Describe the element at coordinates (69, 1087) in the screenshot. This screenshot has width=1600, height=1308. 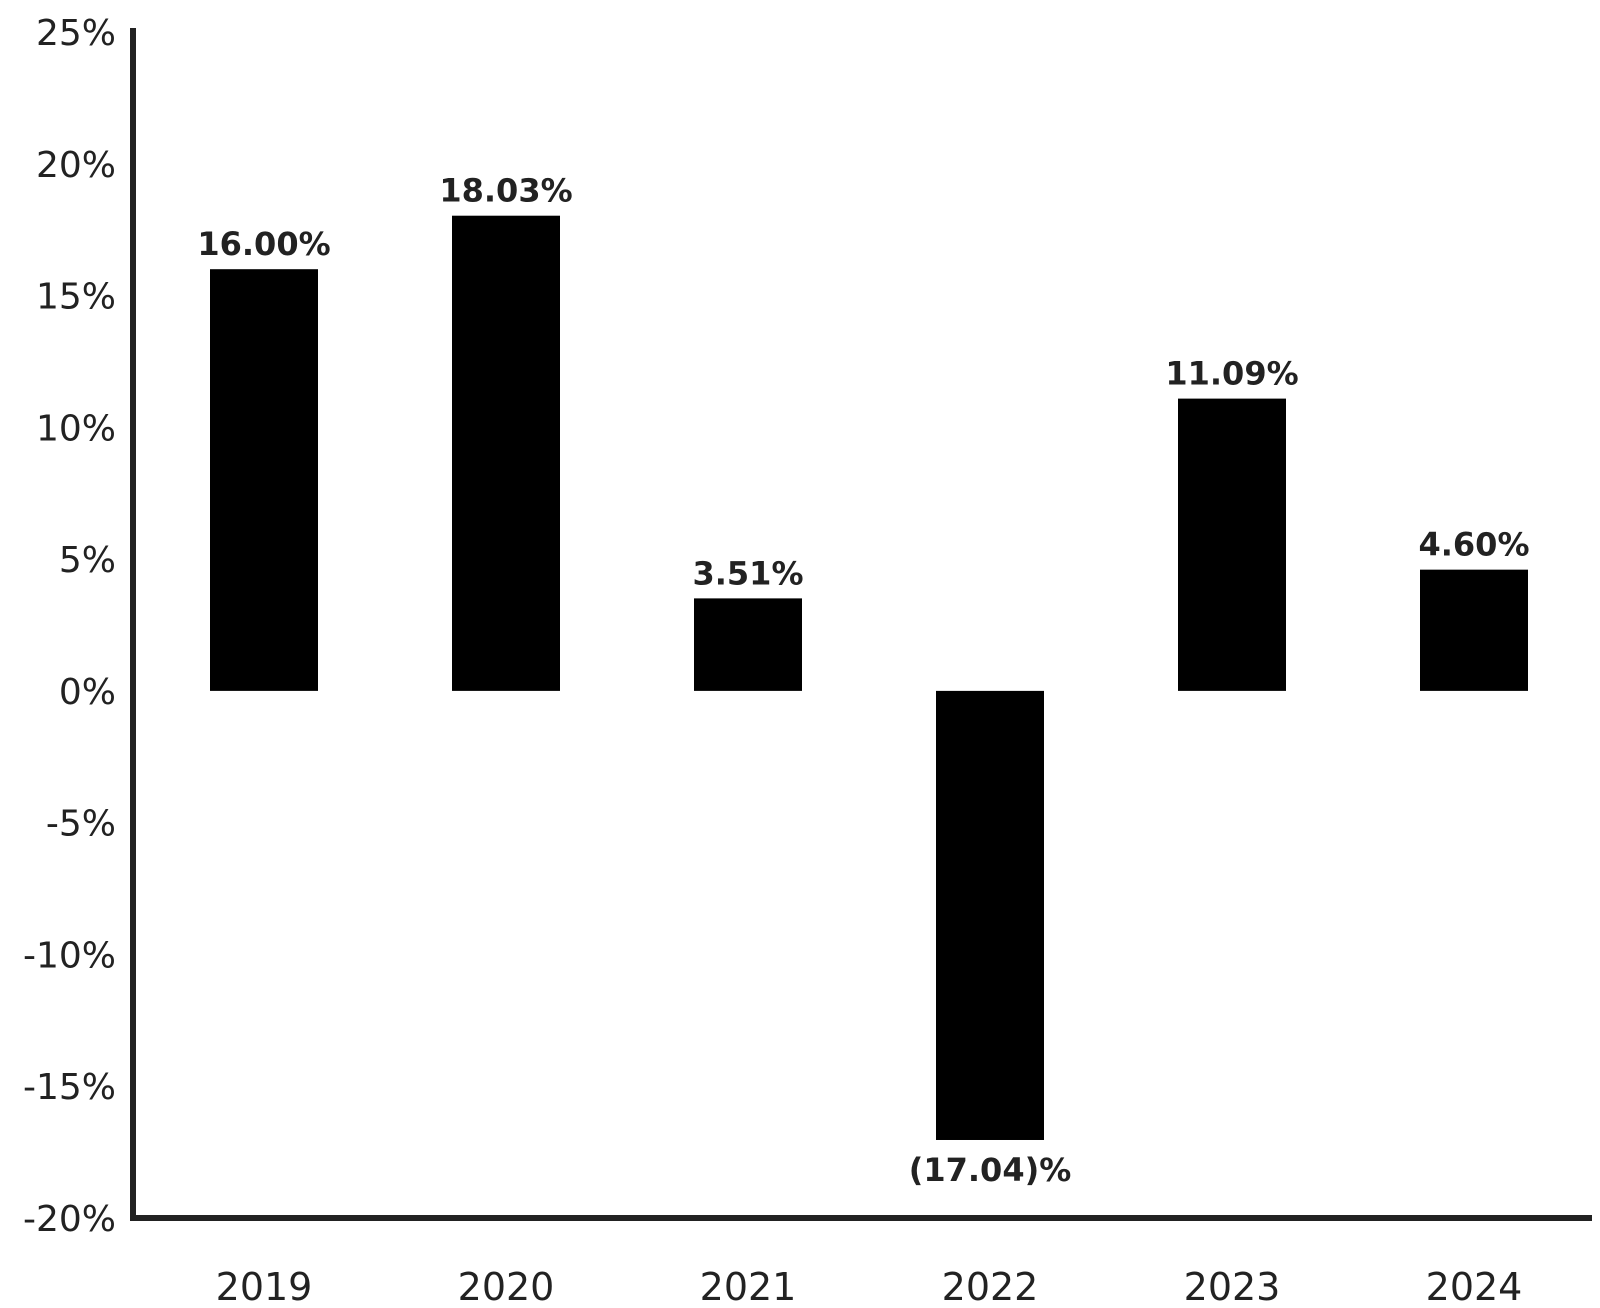
I see `y-tick-label: -15%` at that location.